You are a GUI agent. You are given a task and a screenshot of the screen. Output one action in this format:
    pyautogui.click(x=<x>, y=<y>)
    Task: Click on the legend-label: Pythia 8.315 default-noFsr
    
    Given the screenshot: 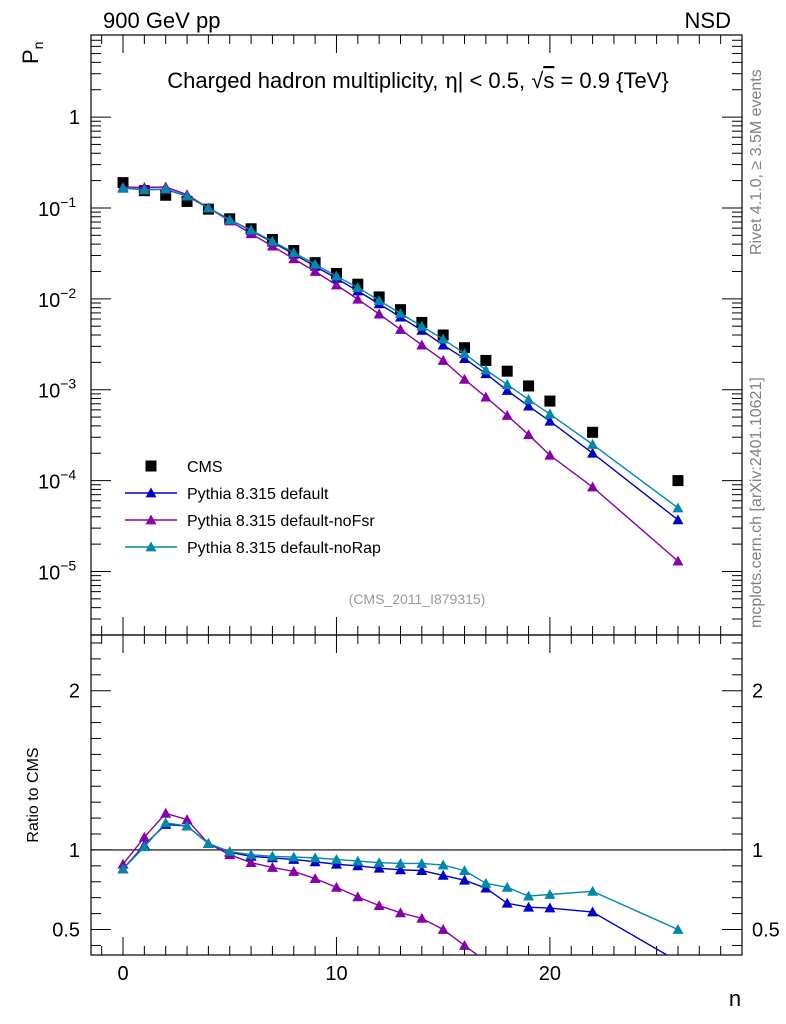 What is the action you would take?
    pyautogui.click(x=281, y=521)
    